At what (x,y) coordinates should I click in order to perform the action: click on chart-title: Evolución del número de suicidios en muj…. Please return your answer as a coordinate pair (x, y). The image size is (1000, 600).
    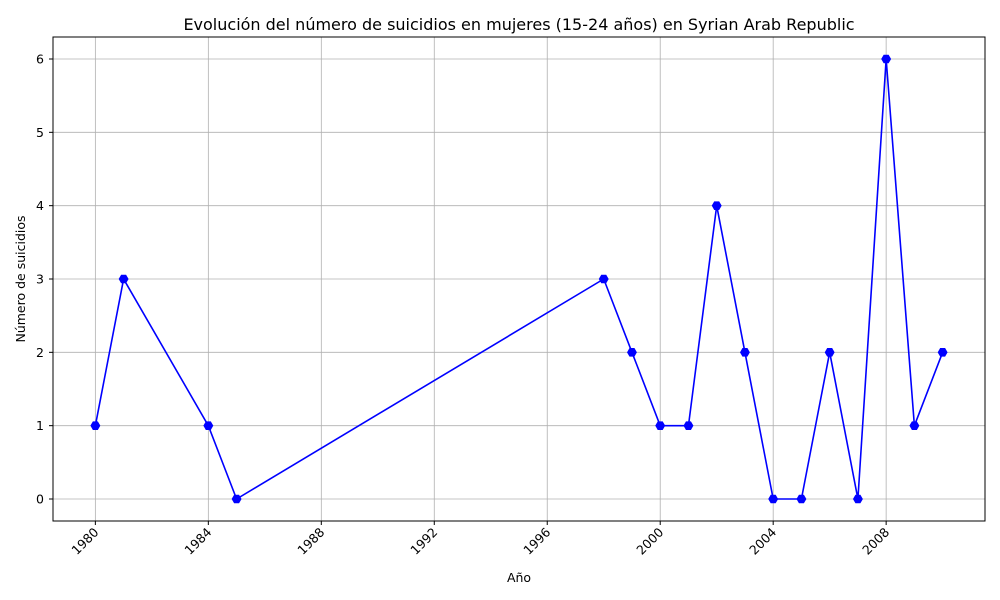
    Looking at the image, I should click on (518, 24).